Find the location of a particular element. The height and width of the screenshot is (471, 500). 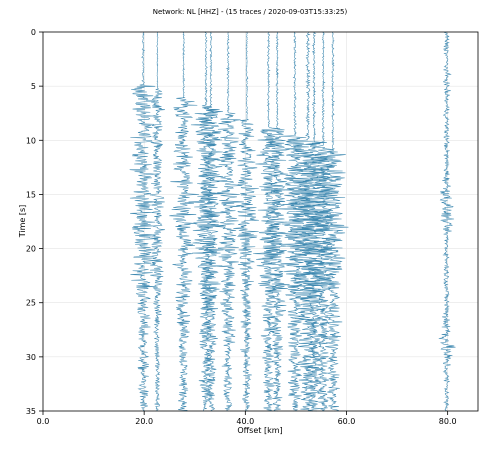

y-tick-label: 15 is located at coordinates (31, 194).